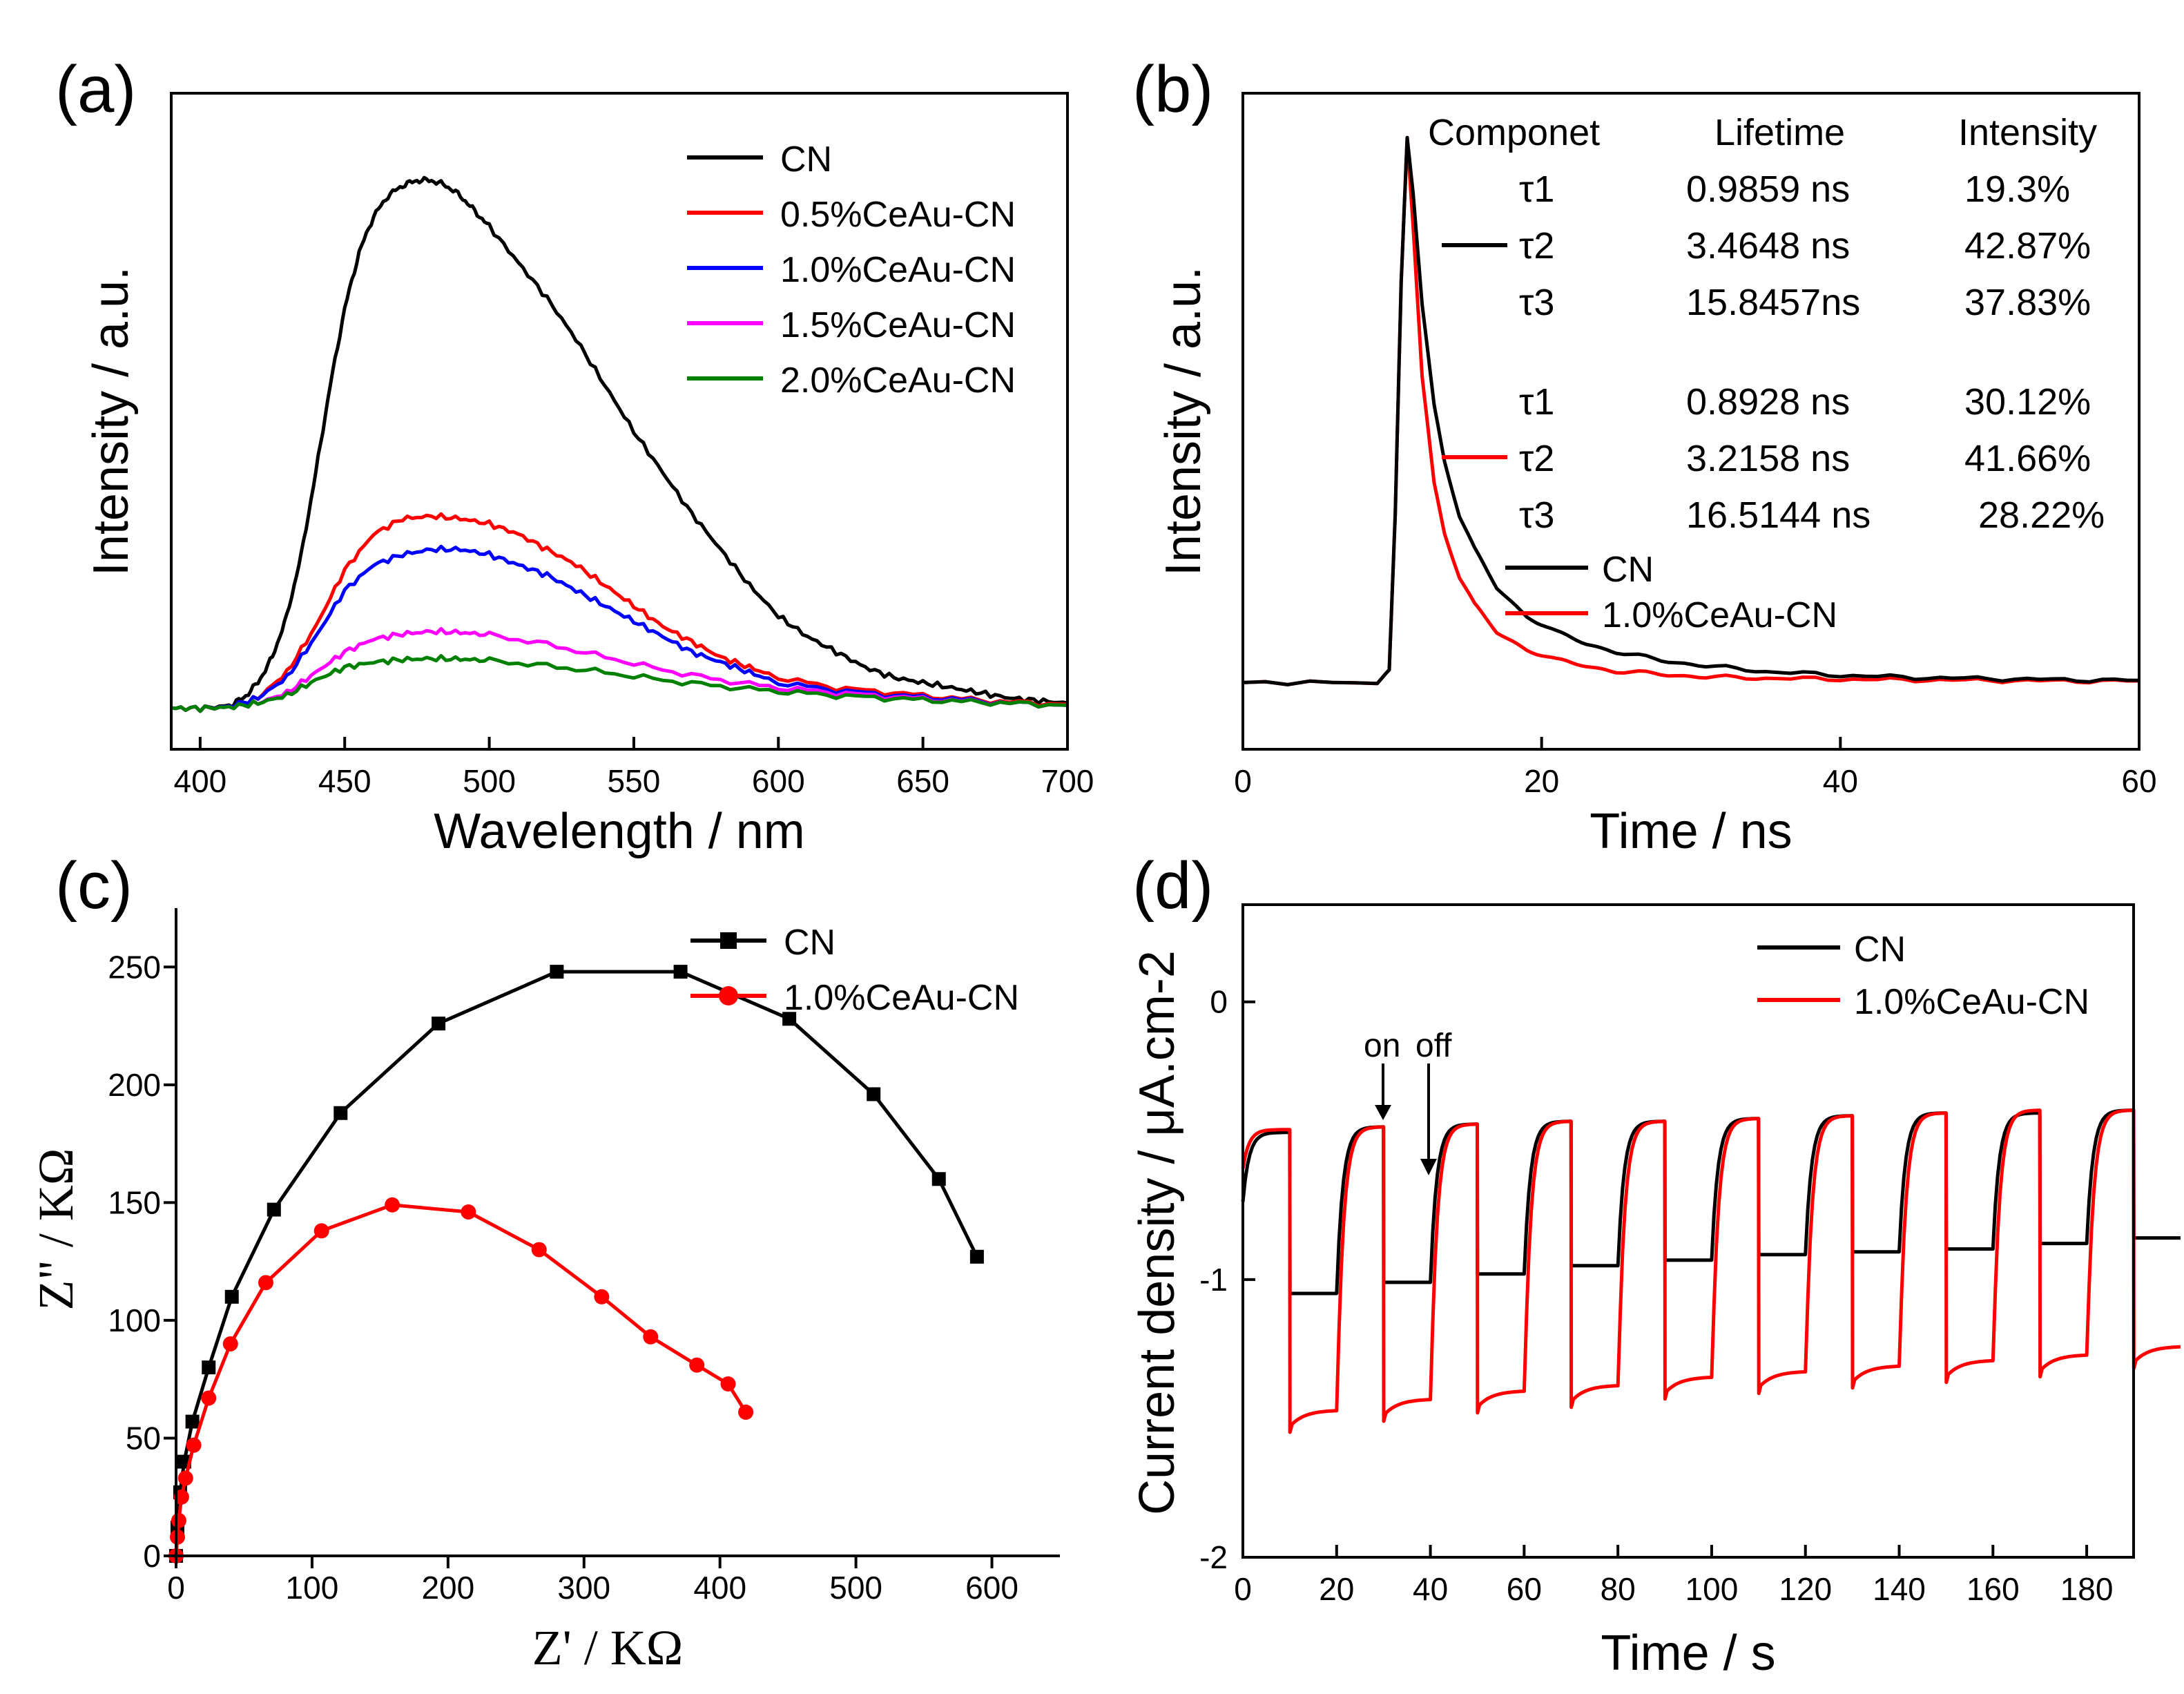 This screenshot has height=1694, width=2184. Describe the element at coordinates (1243, 781) in the screenshot. I see `x-tick-label: 0` at that location.